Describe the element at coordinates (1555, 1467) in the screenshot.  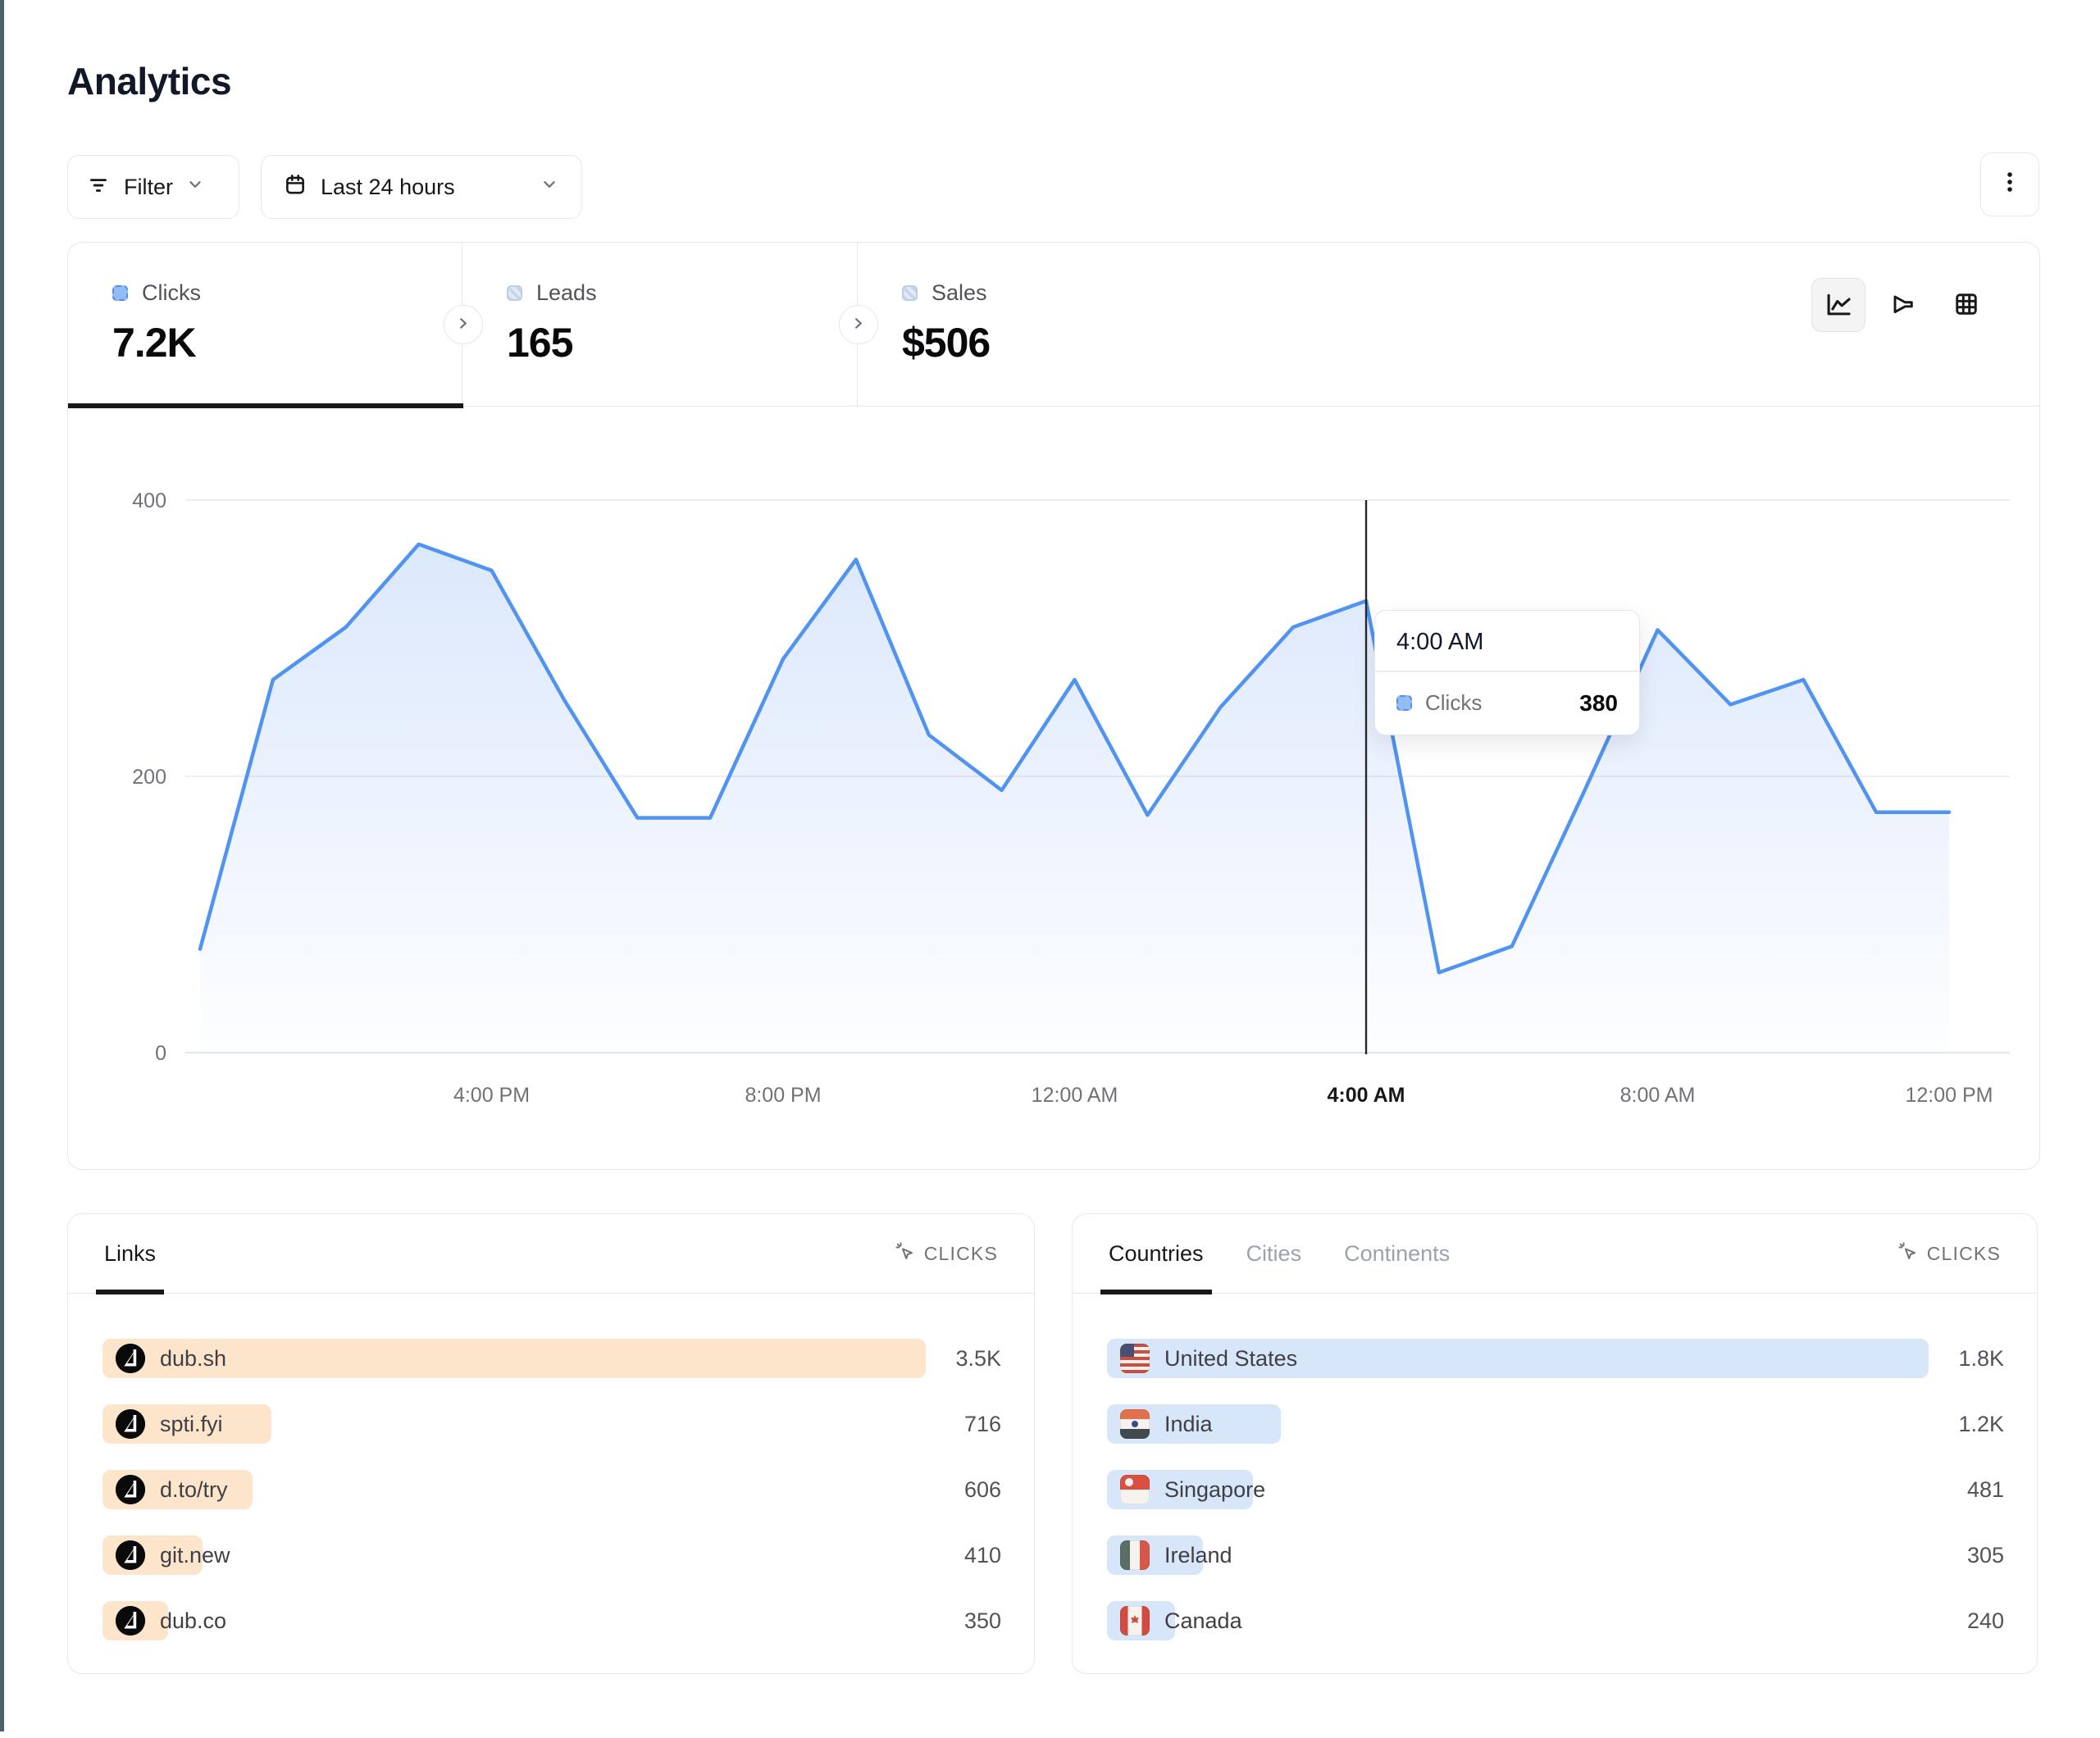
I see `bar-list: United States 1.8K India 1.2K Singapore` at that location.